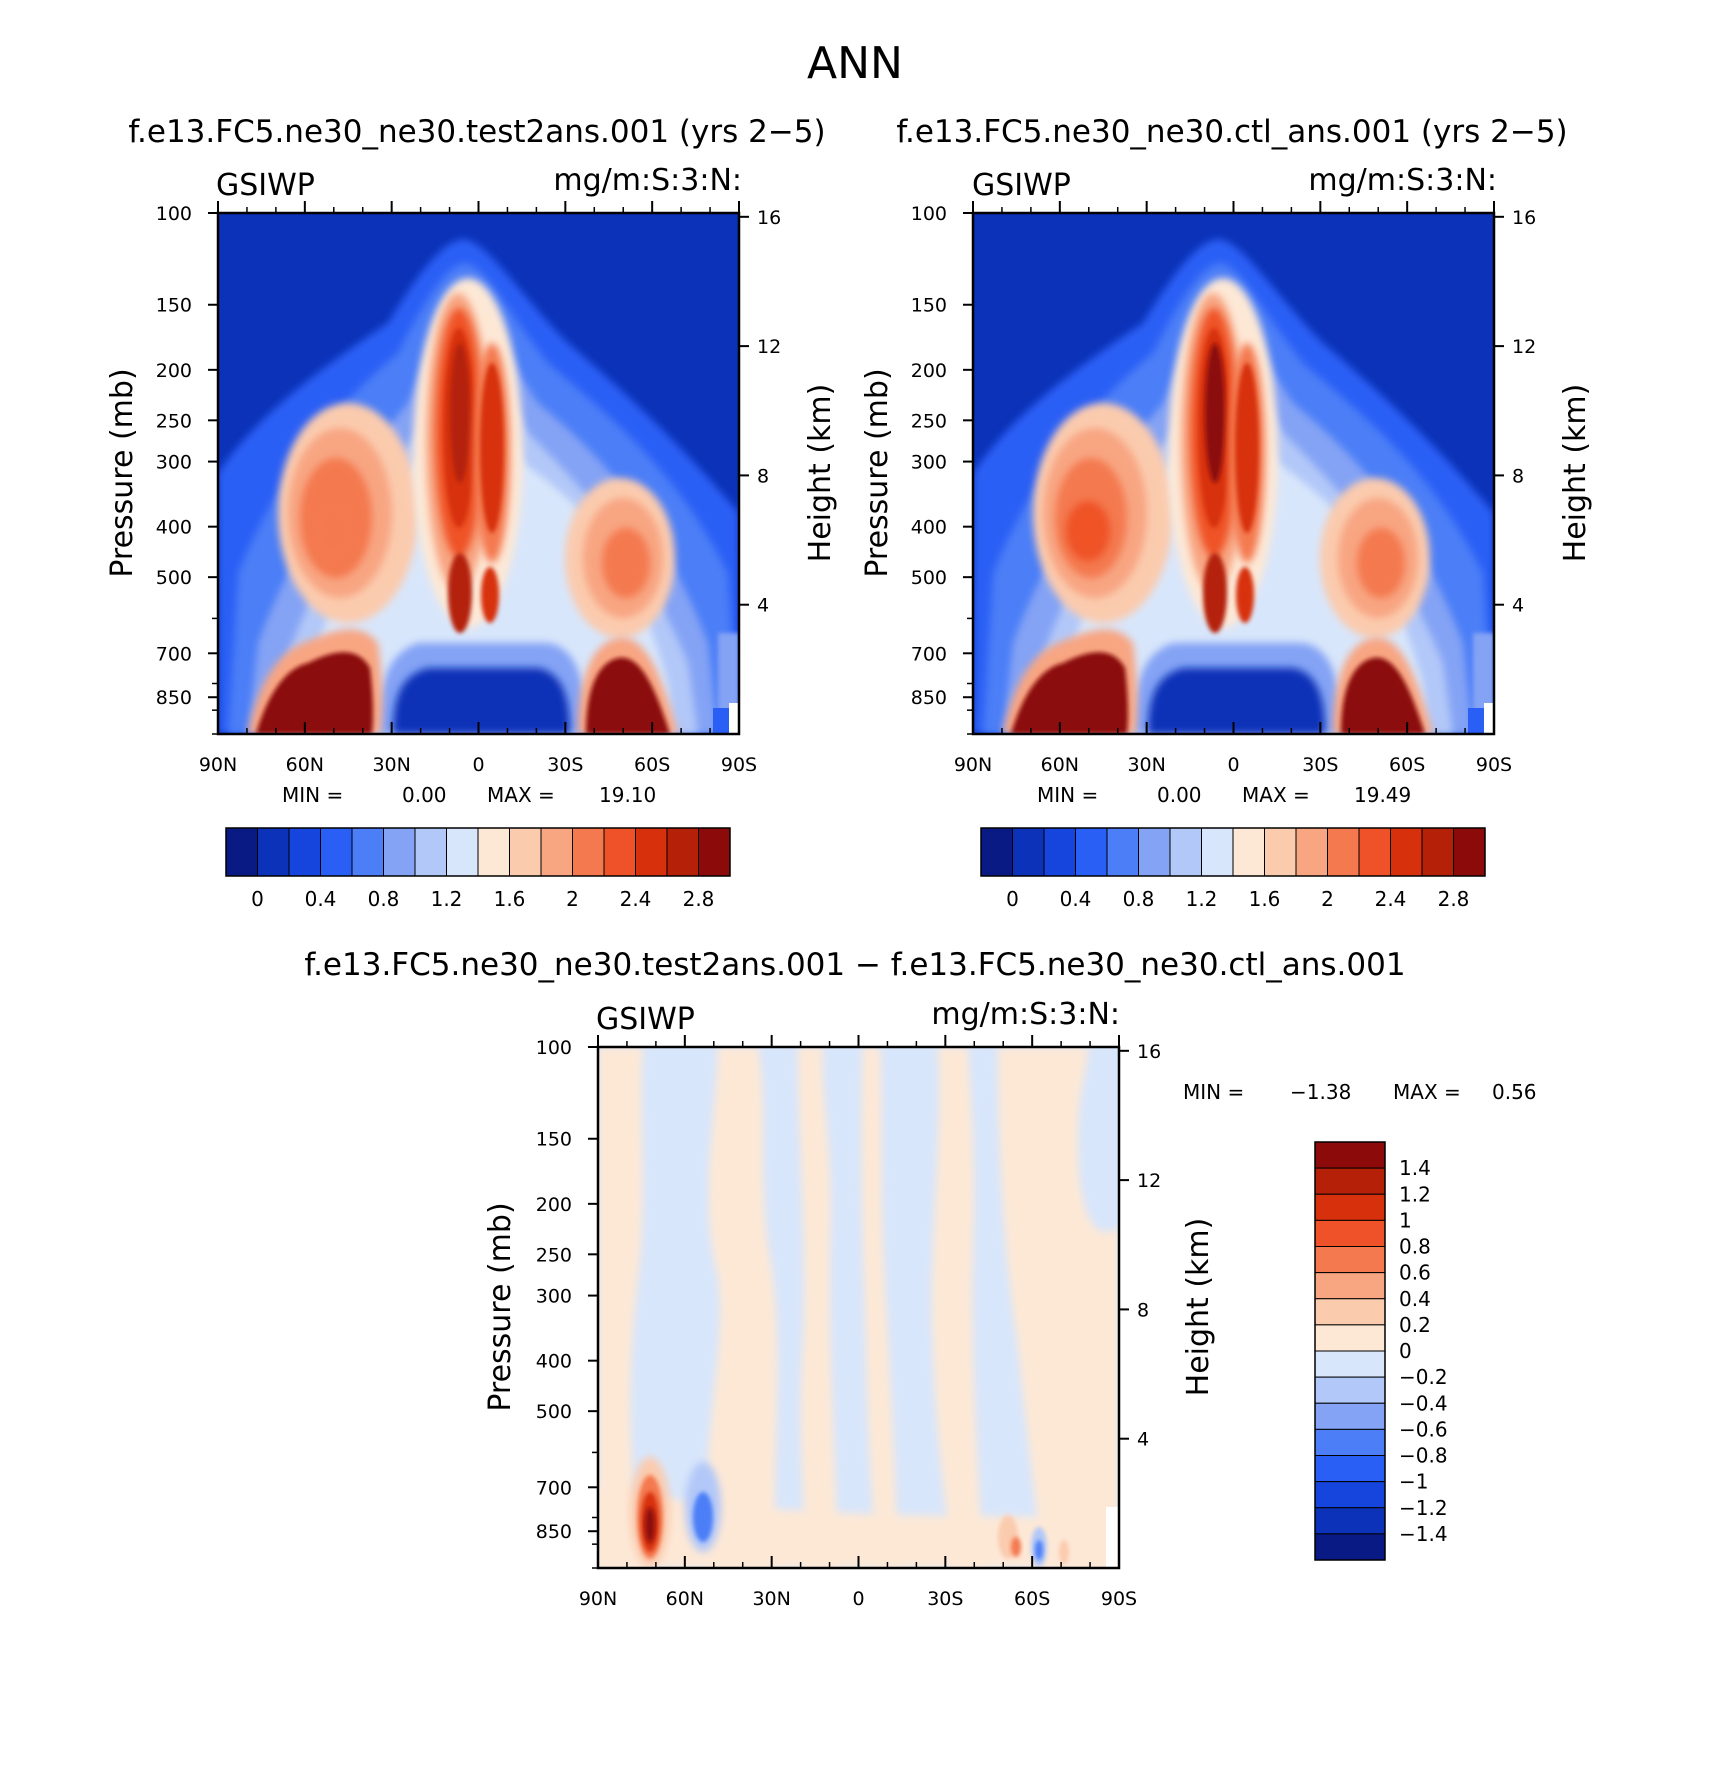  Describe the element at coordinates (598, 1599) in the screenshot. I see `x-tick-label: 90N` at that location.